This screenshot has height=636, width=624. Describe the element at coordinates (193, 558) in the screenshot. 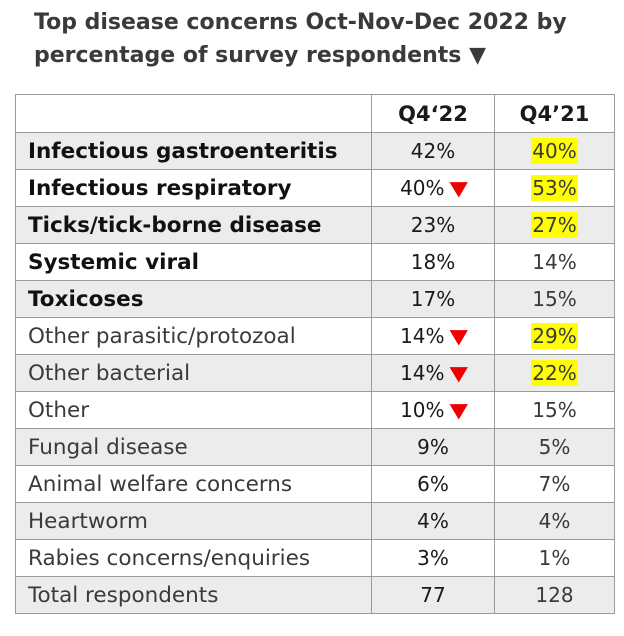

I see `row-label: Rabies concerns/enquiries` at that location.